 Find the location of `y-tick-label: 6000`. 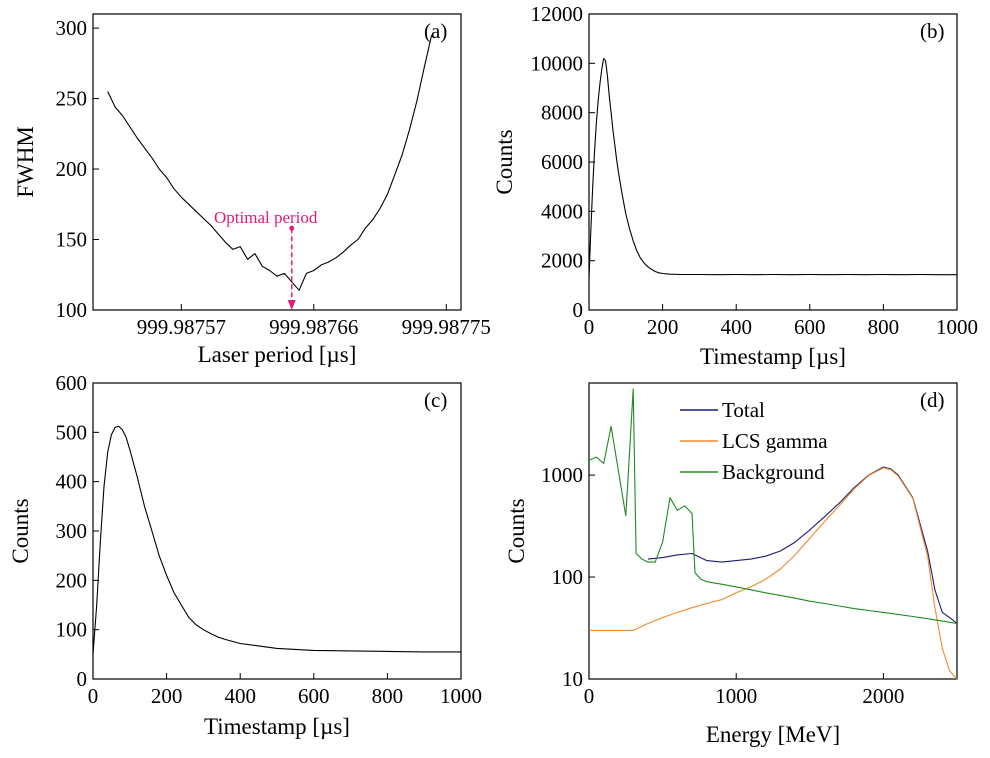

y-tick-label: 6000 is located at coordinates (562, 162).